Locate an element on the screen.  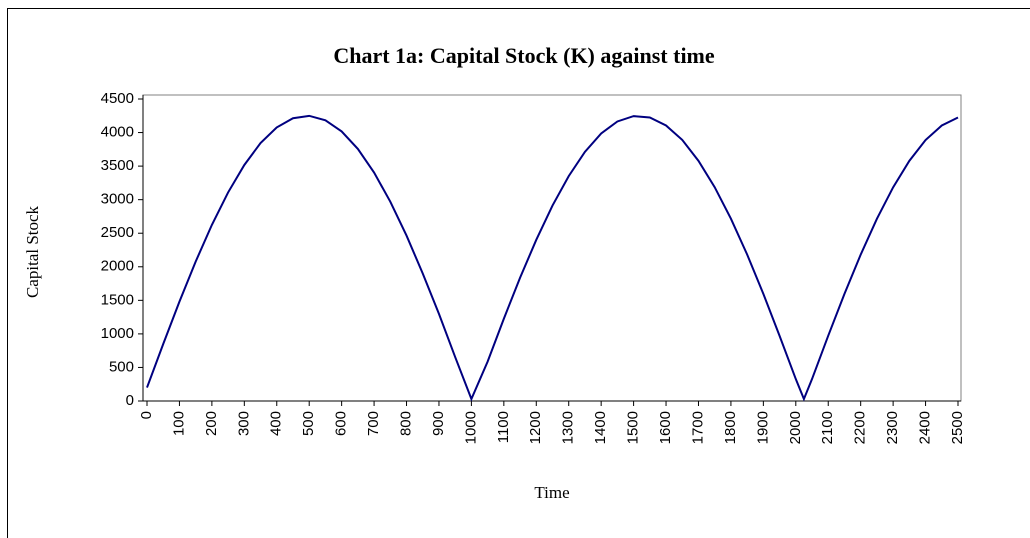
x-tick-label: 0 is located at coordinates (146, 415).